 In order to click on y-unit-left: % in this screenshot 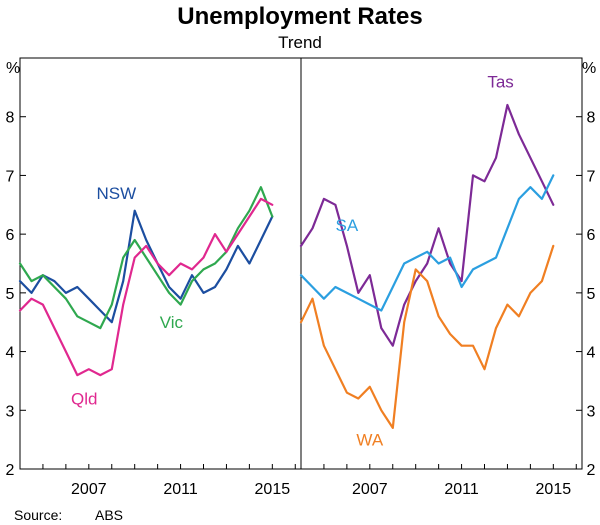, I will do `click(13, 68)`.